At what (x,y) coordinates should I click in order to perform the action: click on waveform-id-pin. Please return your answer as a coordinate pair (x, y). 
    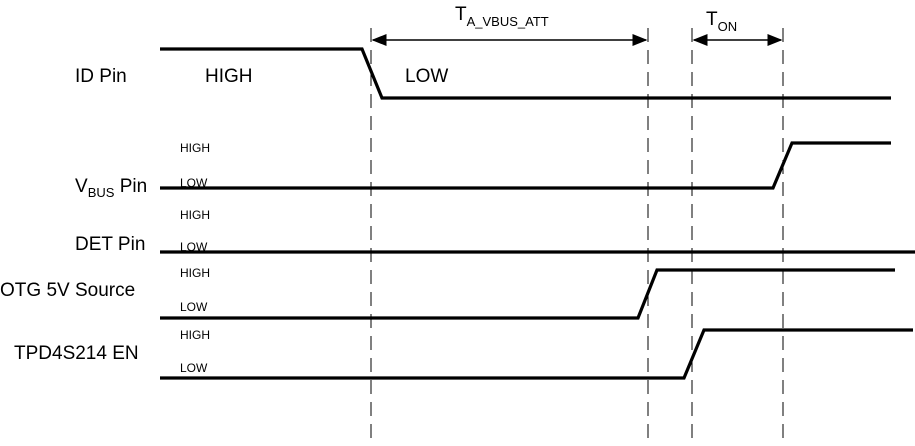
    Looking at the image, I should click on (525, 73).